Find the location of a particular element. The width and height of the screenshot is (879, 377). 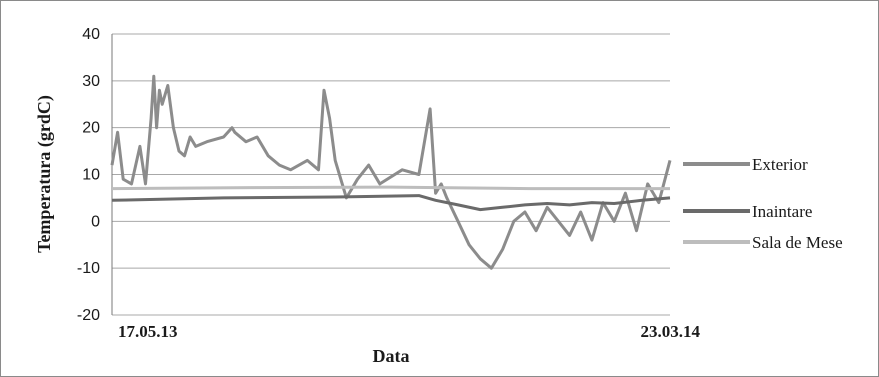

x-tick-label: 17.05.13 is located at coordinates (148, 331).